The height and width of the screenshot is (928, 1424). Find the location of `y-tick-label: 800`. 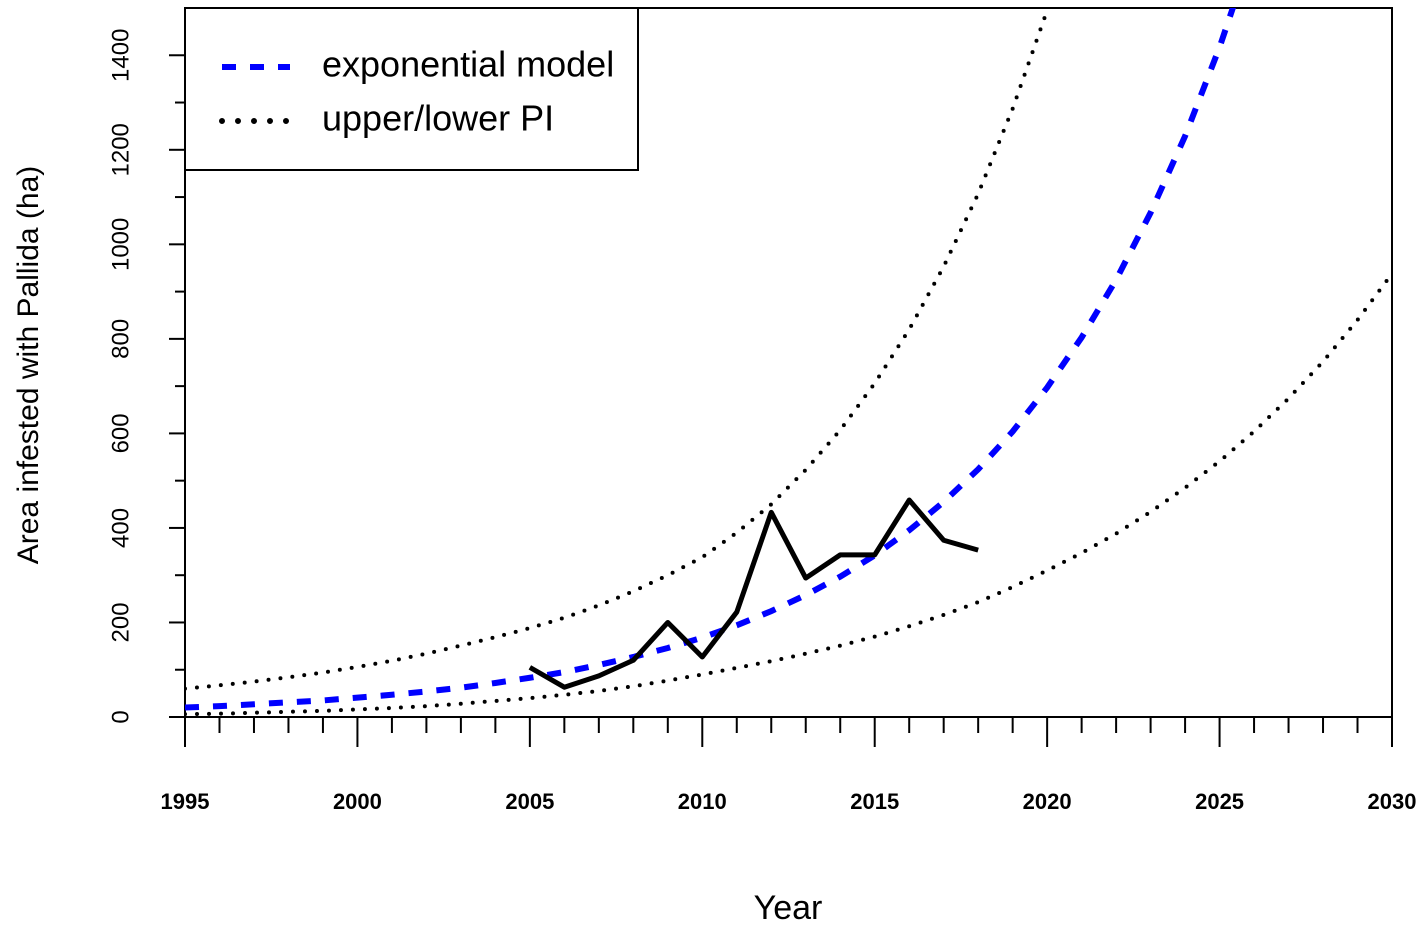

y-tick-label: 800 is located at coordinates (120, 339).